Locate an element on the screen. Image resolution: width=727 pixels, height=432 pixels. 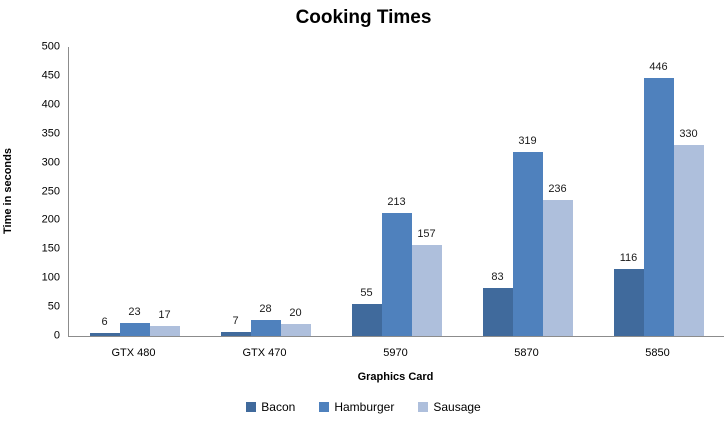
legend-item-sausage: Sausage is located at coordinates (449, 407).